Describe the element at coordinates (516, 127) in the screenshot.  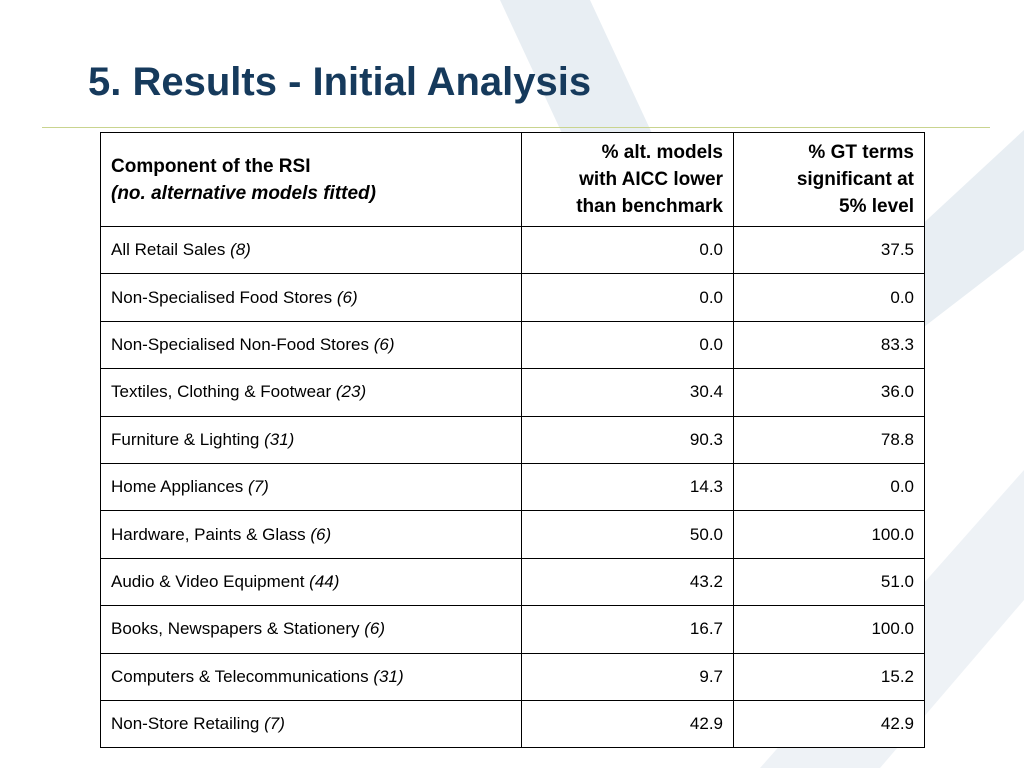
I see `title-divider` at that location.